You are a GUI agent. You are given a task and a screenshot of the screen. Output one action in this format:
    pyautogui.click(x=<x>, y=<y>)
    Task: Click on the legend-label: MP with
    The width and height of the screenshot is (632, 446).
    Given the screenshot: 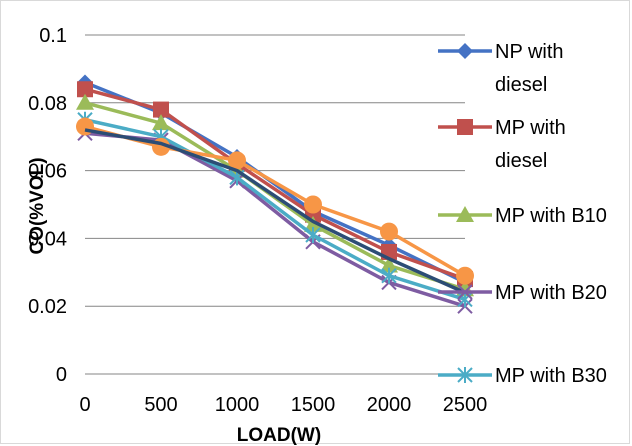 What is the action you would take?
    pyautogui.click(x=530, y=128)
    